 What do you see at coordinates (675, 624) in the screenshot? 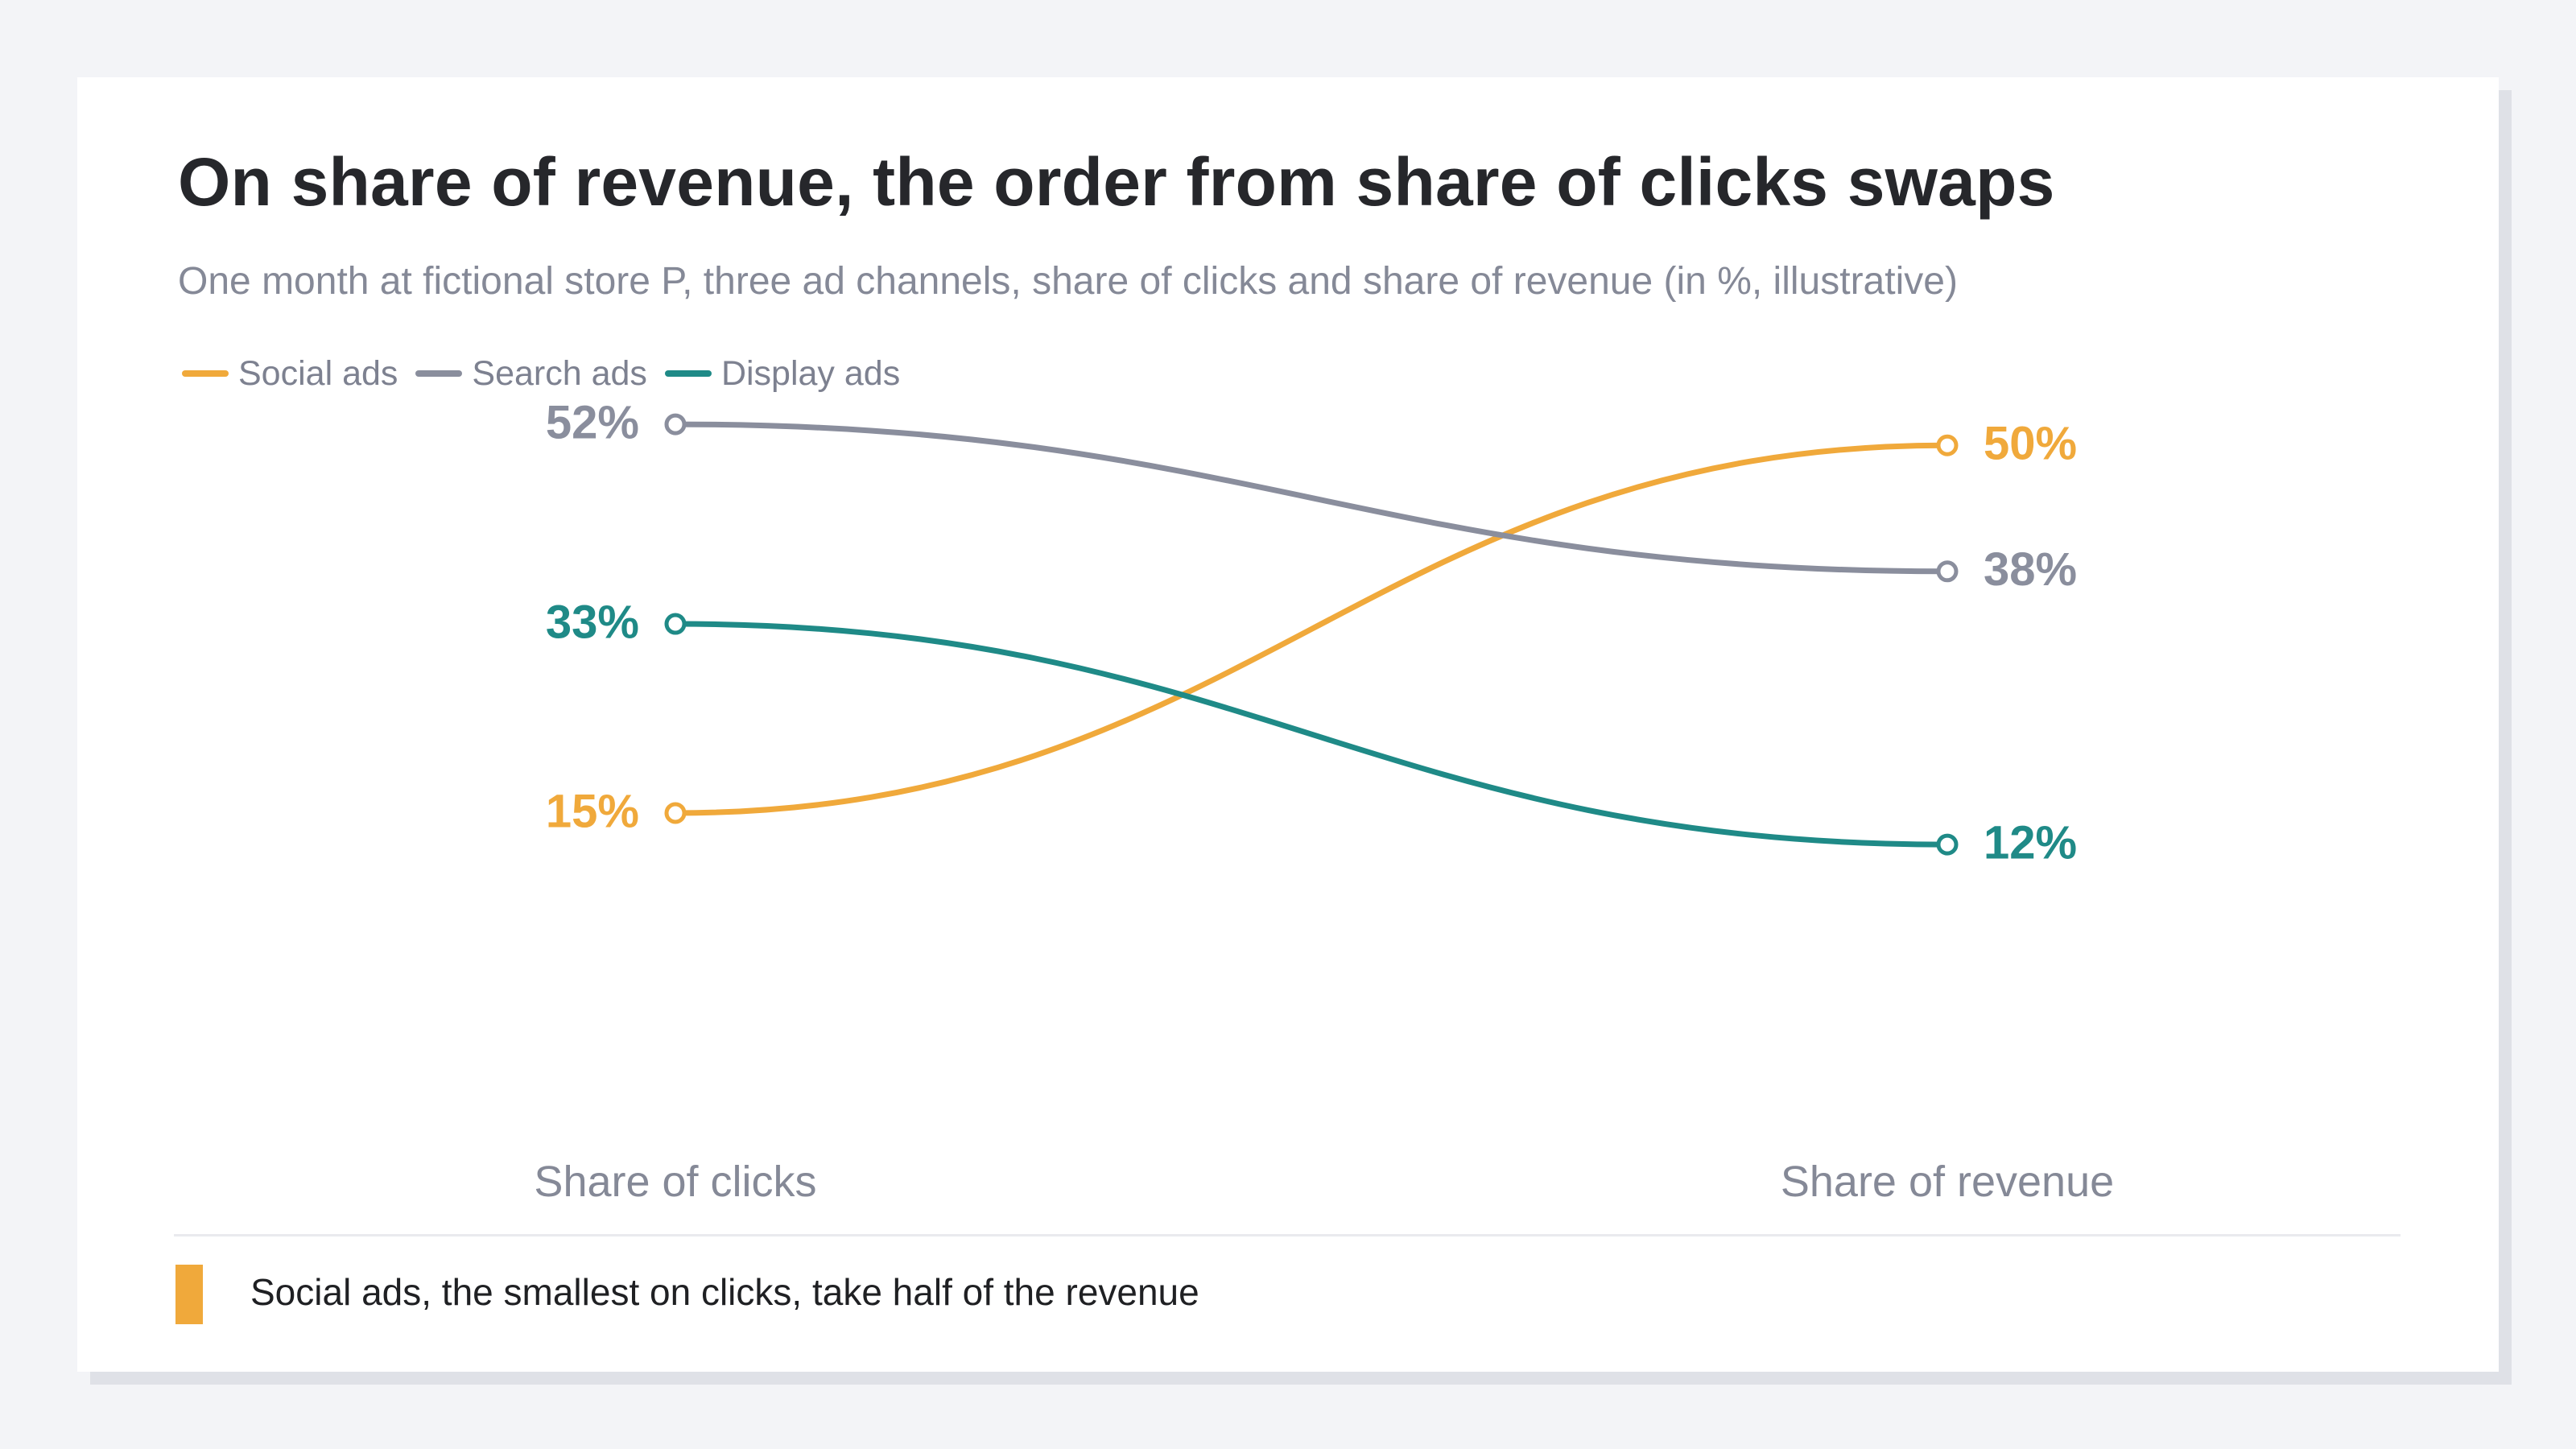
I see `point-marker-display-ads-clicks` at bounding box center [675, 624].